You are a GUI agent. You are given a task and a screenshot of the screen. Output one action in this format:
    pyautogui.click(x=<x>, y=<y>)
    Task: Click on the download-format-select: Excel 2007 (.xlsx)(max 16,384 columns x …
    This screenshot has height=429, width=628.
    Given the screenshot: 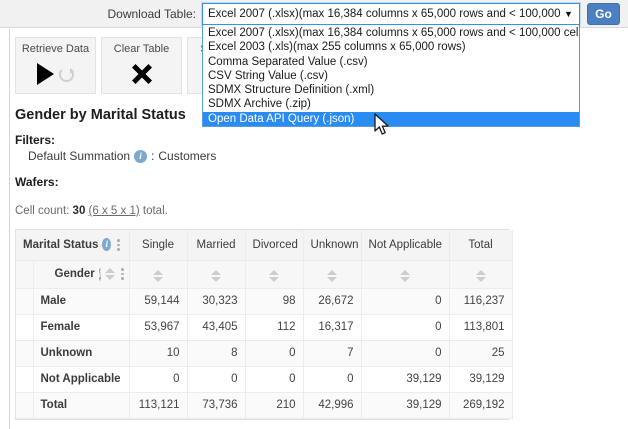 What is the action you would take?
    pyautogui.click(x=391, y=14)
    